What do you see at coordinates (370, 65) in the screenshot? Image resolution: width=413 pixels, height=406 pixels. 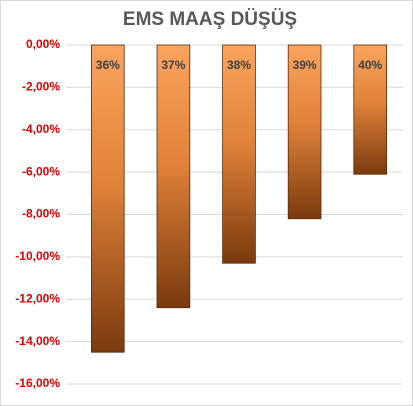 I see `x-tick-label: 40%` at bounding box center [370, 65].